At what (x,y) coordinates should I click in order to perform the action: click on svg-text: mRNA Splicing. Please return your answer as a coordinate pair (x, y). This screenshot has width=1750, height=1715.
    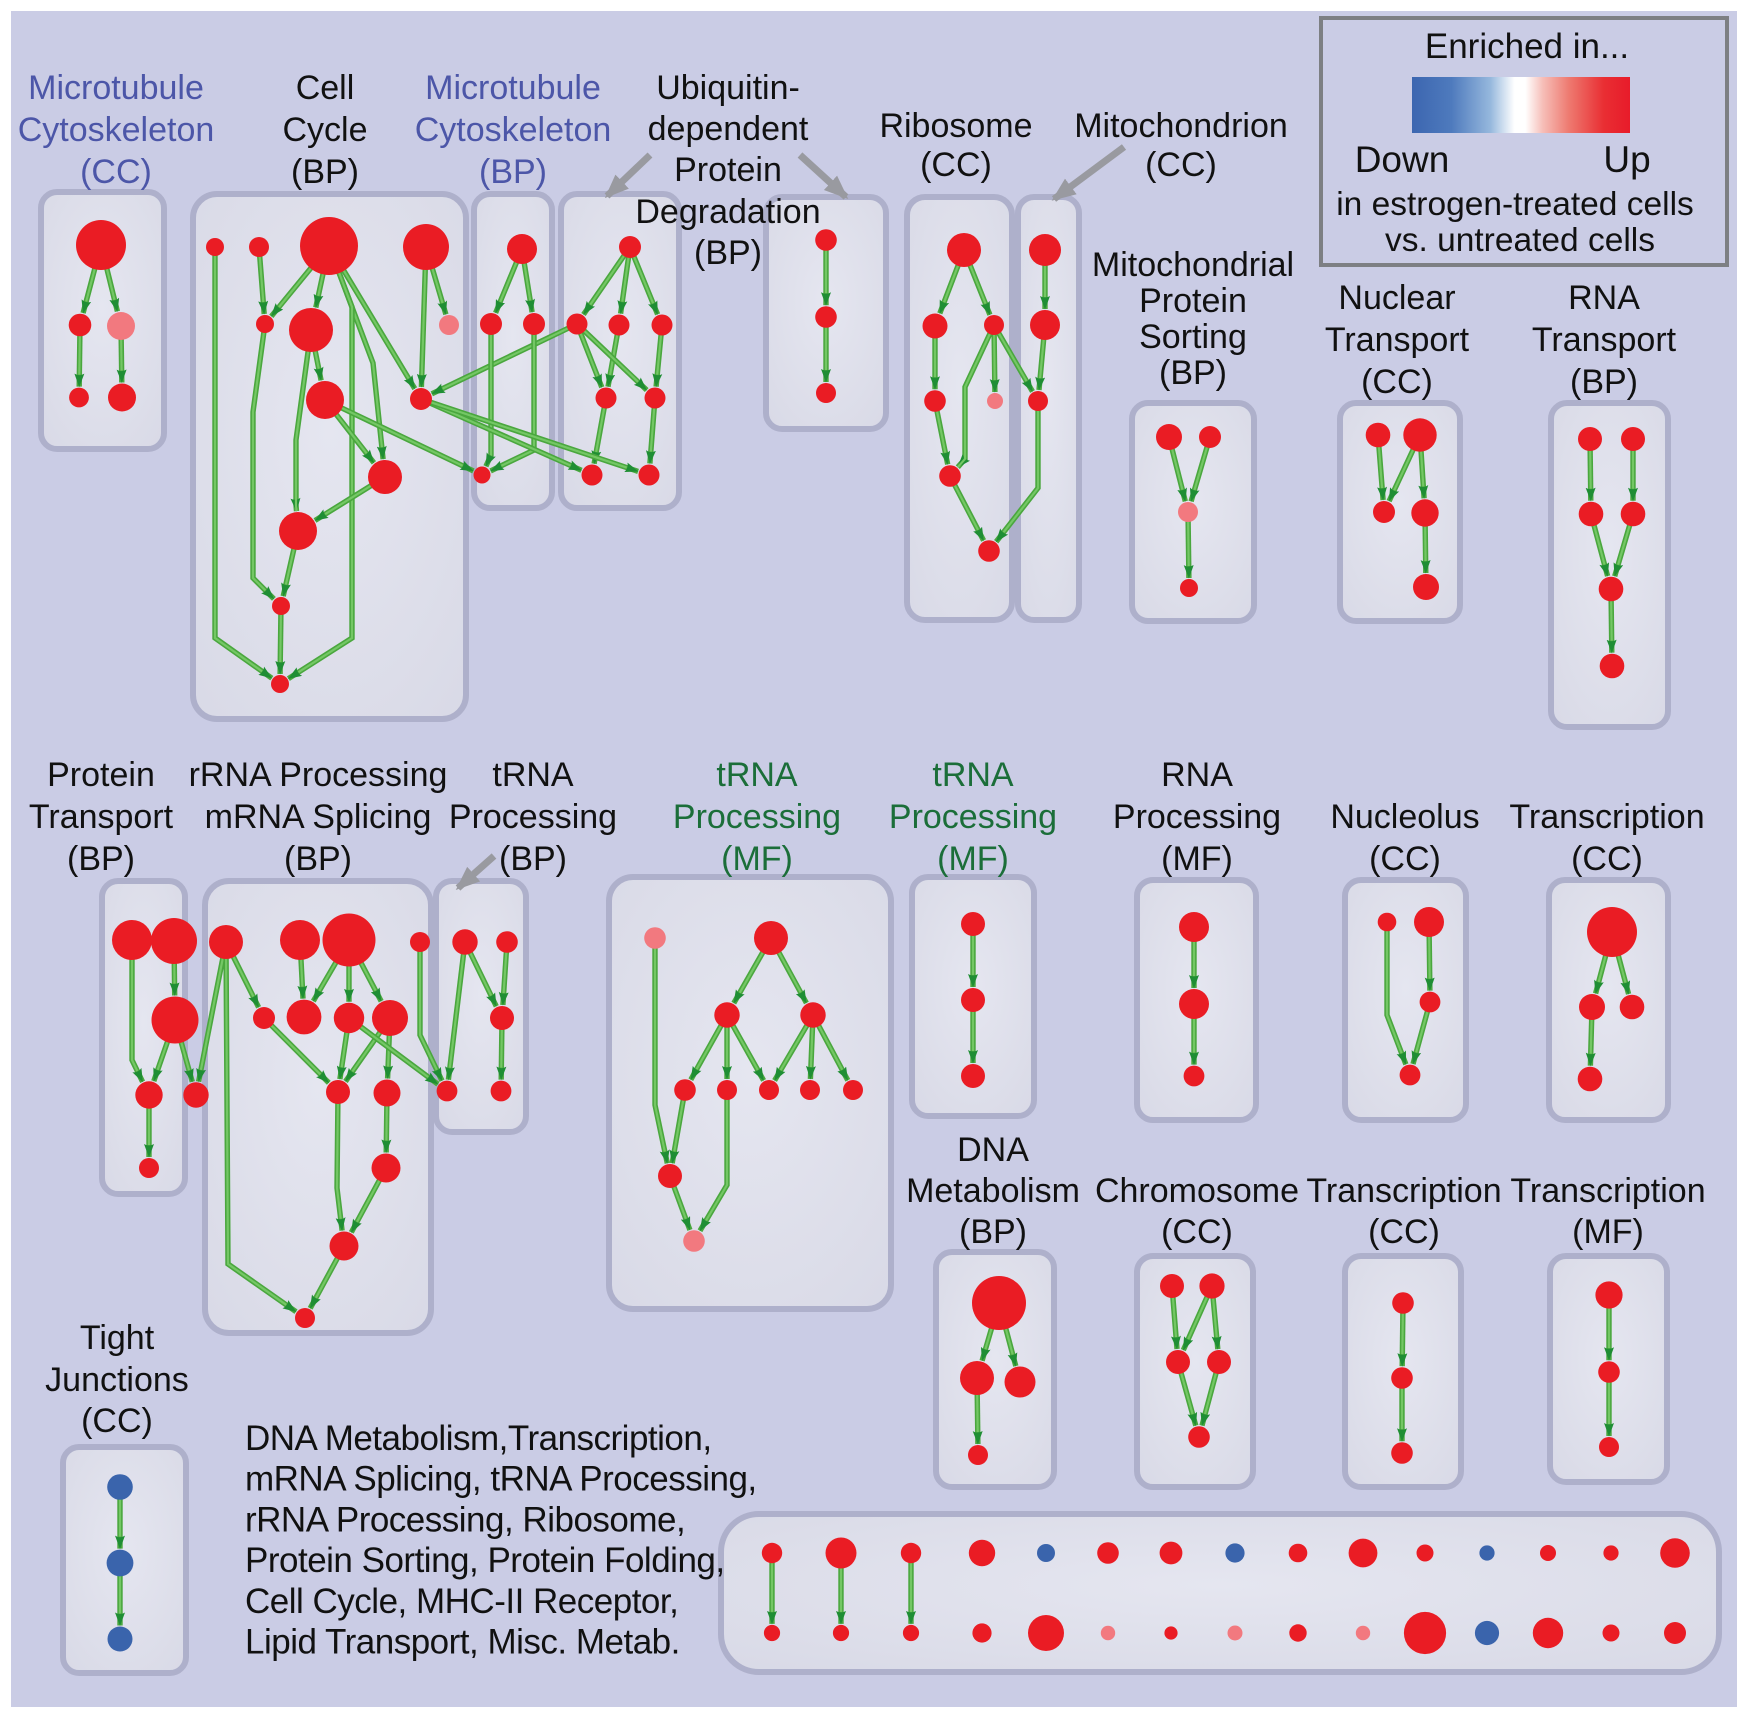
    Looking at the image, I should click on (318, 817).